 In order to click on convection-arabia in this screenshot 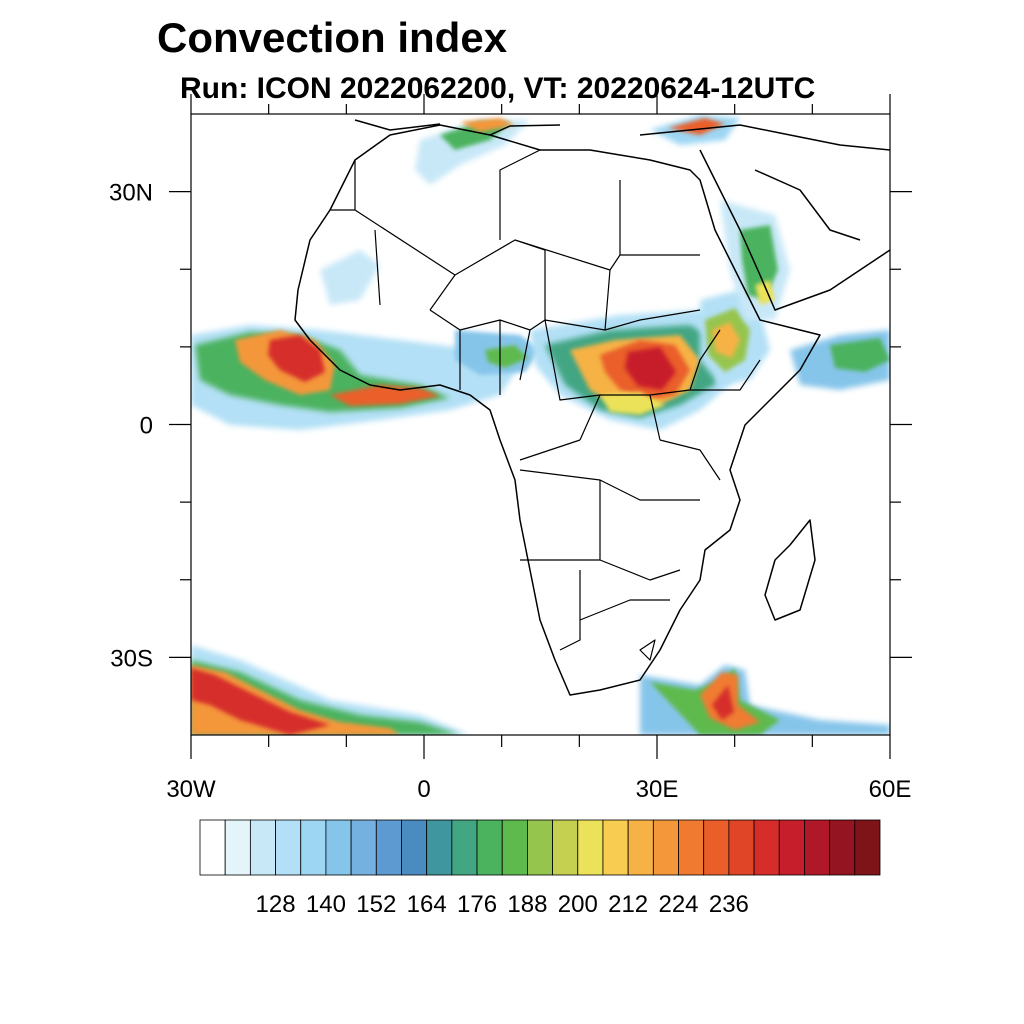, I will do `click(755, 260)`.